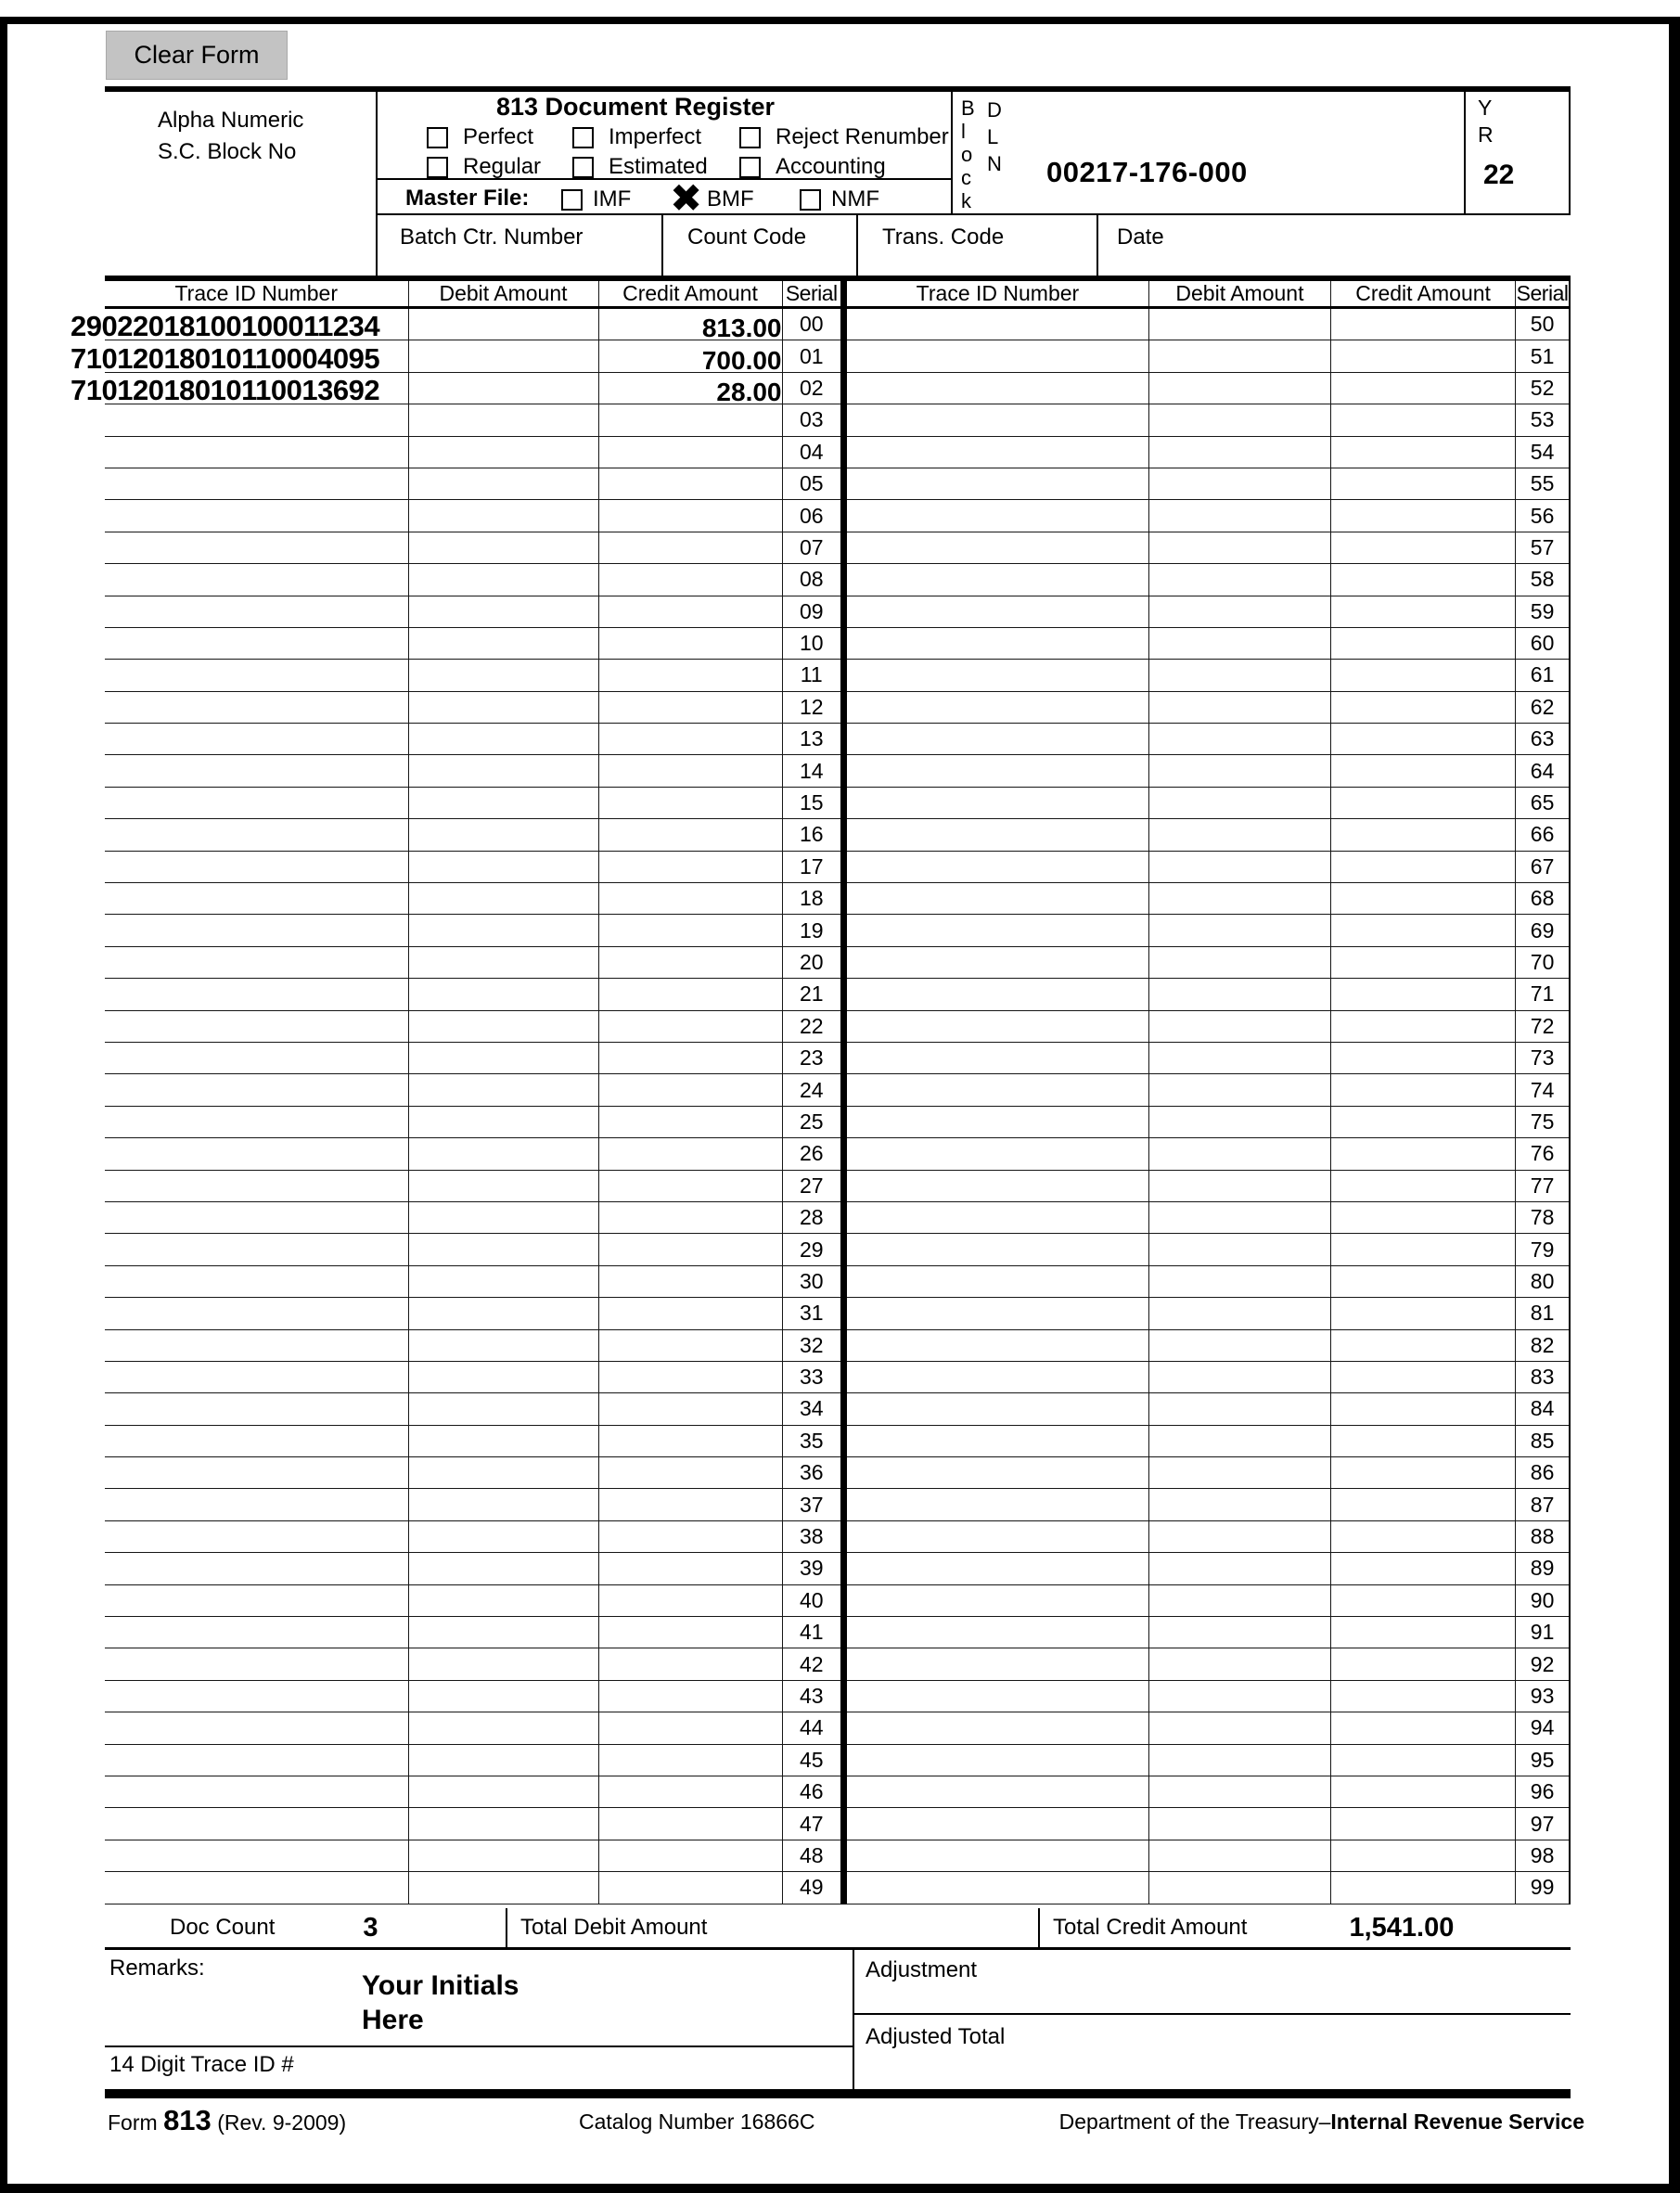 This screenshot has width=1680, height=2193. What do you see at coordinates (839, 199) in the screenshot?
I see `master-file-option-nmf: ✖ NMF` at bounding box center [839, 199].